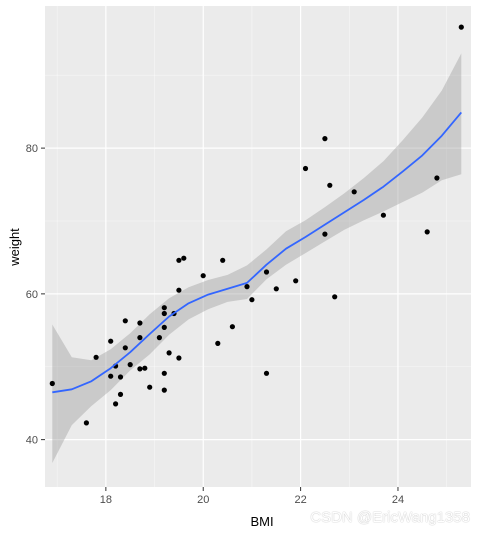  Describe the element at coordinates (203, 500) in the screenshot. I see `x-tick-label: 20` at that location.